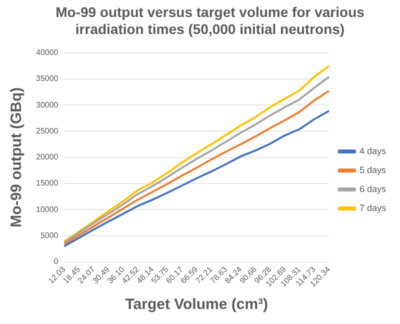 This screenshot has height=324, width=400. Describe the element at coordinates (47, 105) in the screenshot. I see `y-tick-label: 30000` at that location.